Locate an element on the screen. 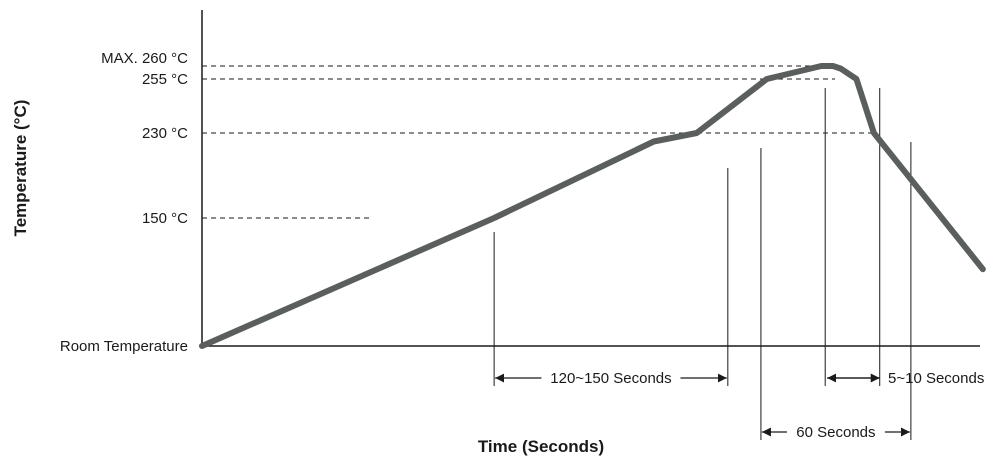  y-reference-label: 230 °C is located at coordinates (165, 133).